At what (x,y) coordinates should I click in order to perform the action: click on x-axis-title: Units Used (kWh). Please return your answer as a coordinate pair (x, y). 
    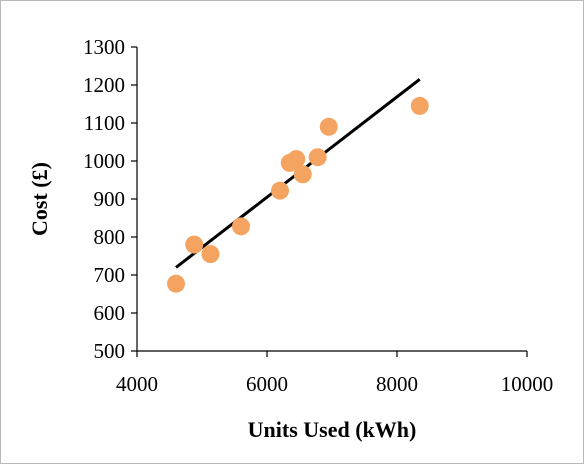
    Looking at the image, I should click on (332, 429).